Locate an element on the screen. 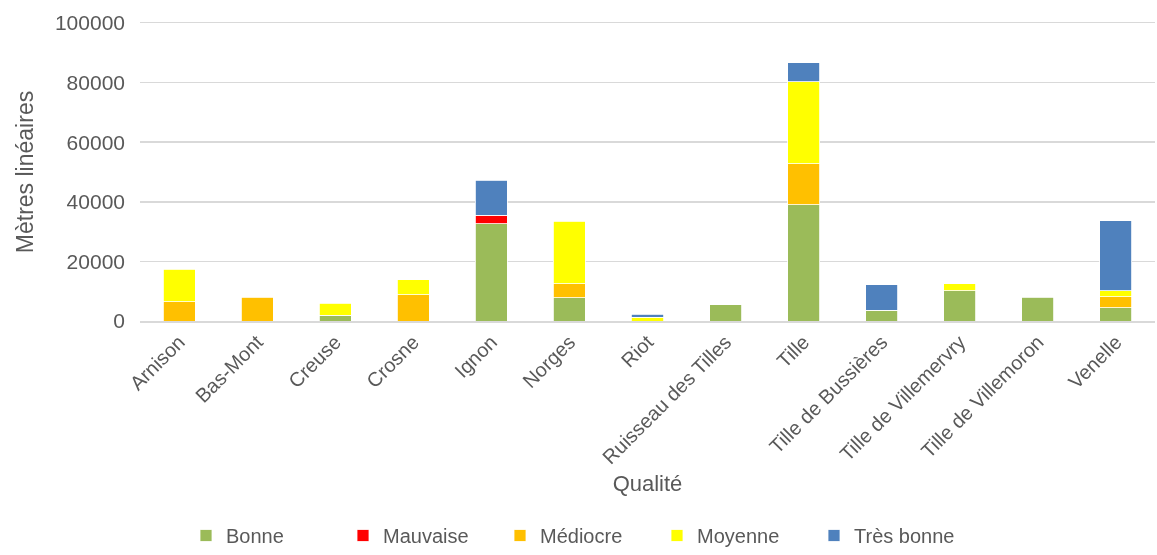  y-axis-title: Mètres linéaires is located at coordinates (25, 172).